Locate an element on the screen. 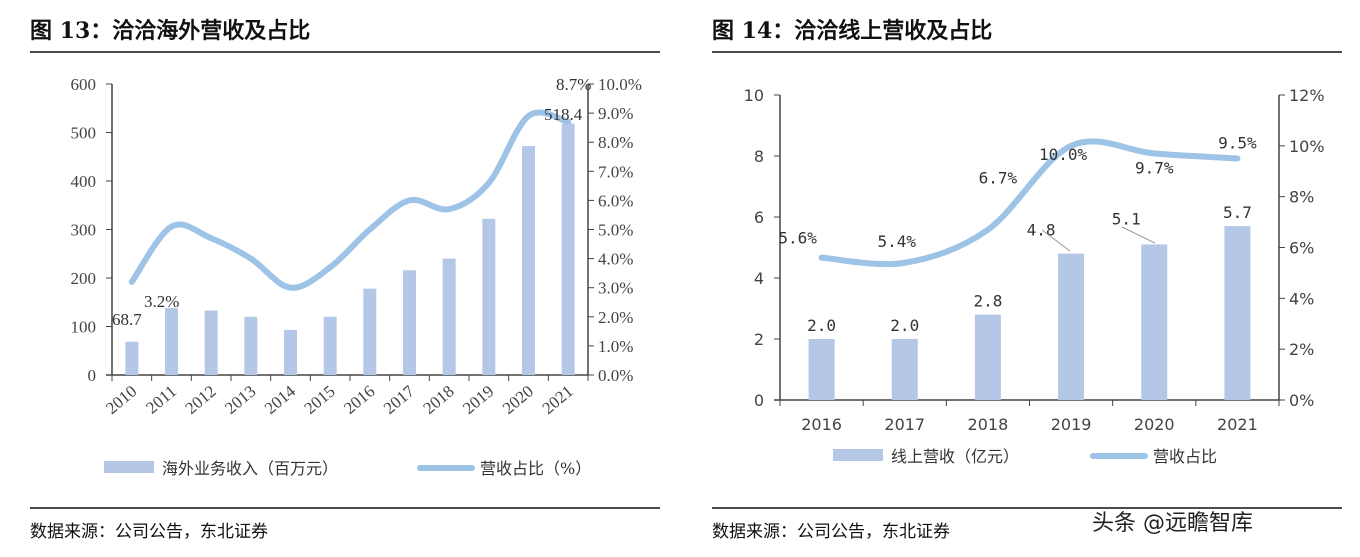 This screenshot has height=557, width=1360. y2-tick-label: 1.0% is located at coordinates (615, 346).